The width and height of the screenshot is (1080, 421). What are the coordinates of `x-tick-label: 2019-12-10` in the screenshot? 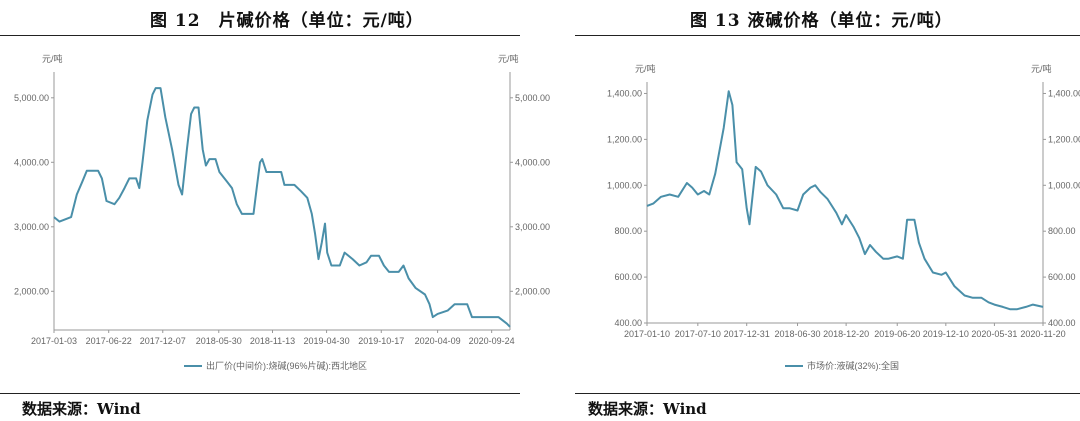 It's located at (946, 334).